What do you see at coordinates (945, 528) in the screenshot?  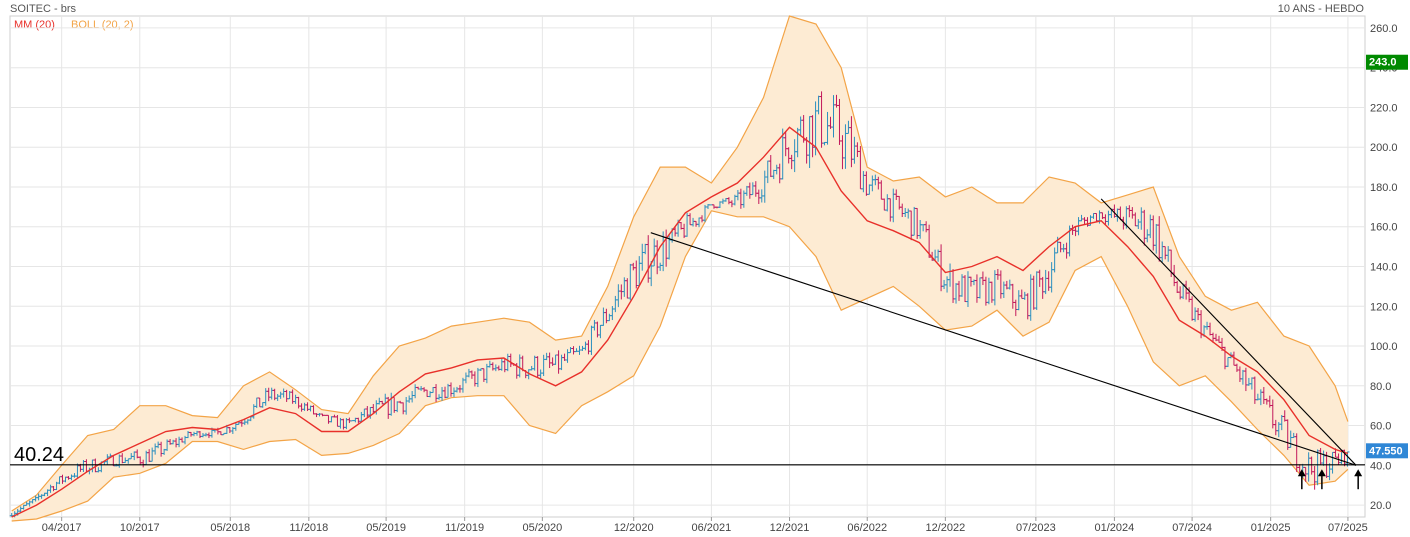 I see `x-tick-label: 12/2022` at bounding box center [945, 528].